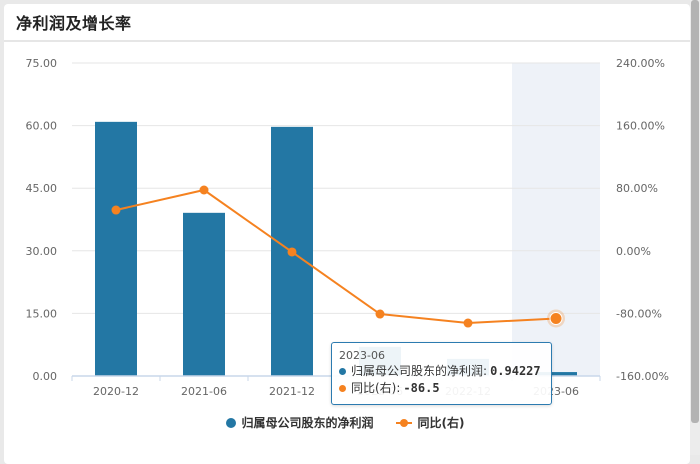 The height and width of the screenshot is (464, 700). Describe the element at coordinates (42, 251) in the screenshot. I see `y-left-tick: 30.00` at that location.